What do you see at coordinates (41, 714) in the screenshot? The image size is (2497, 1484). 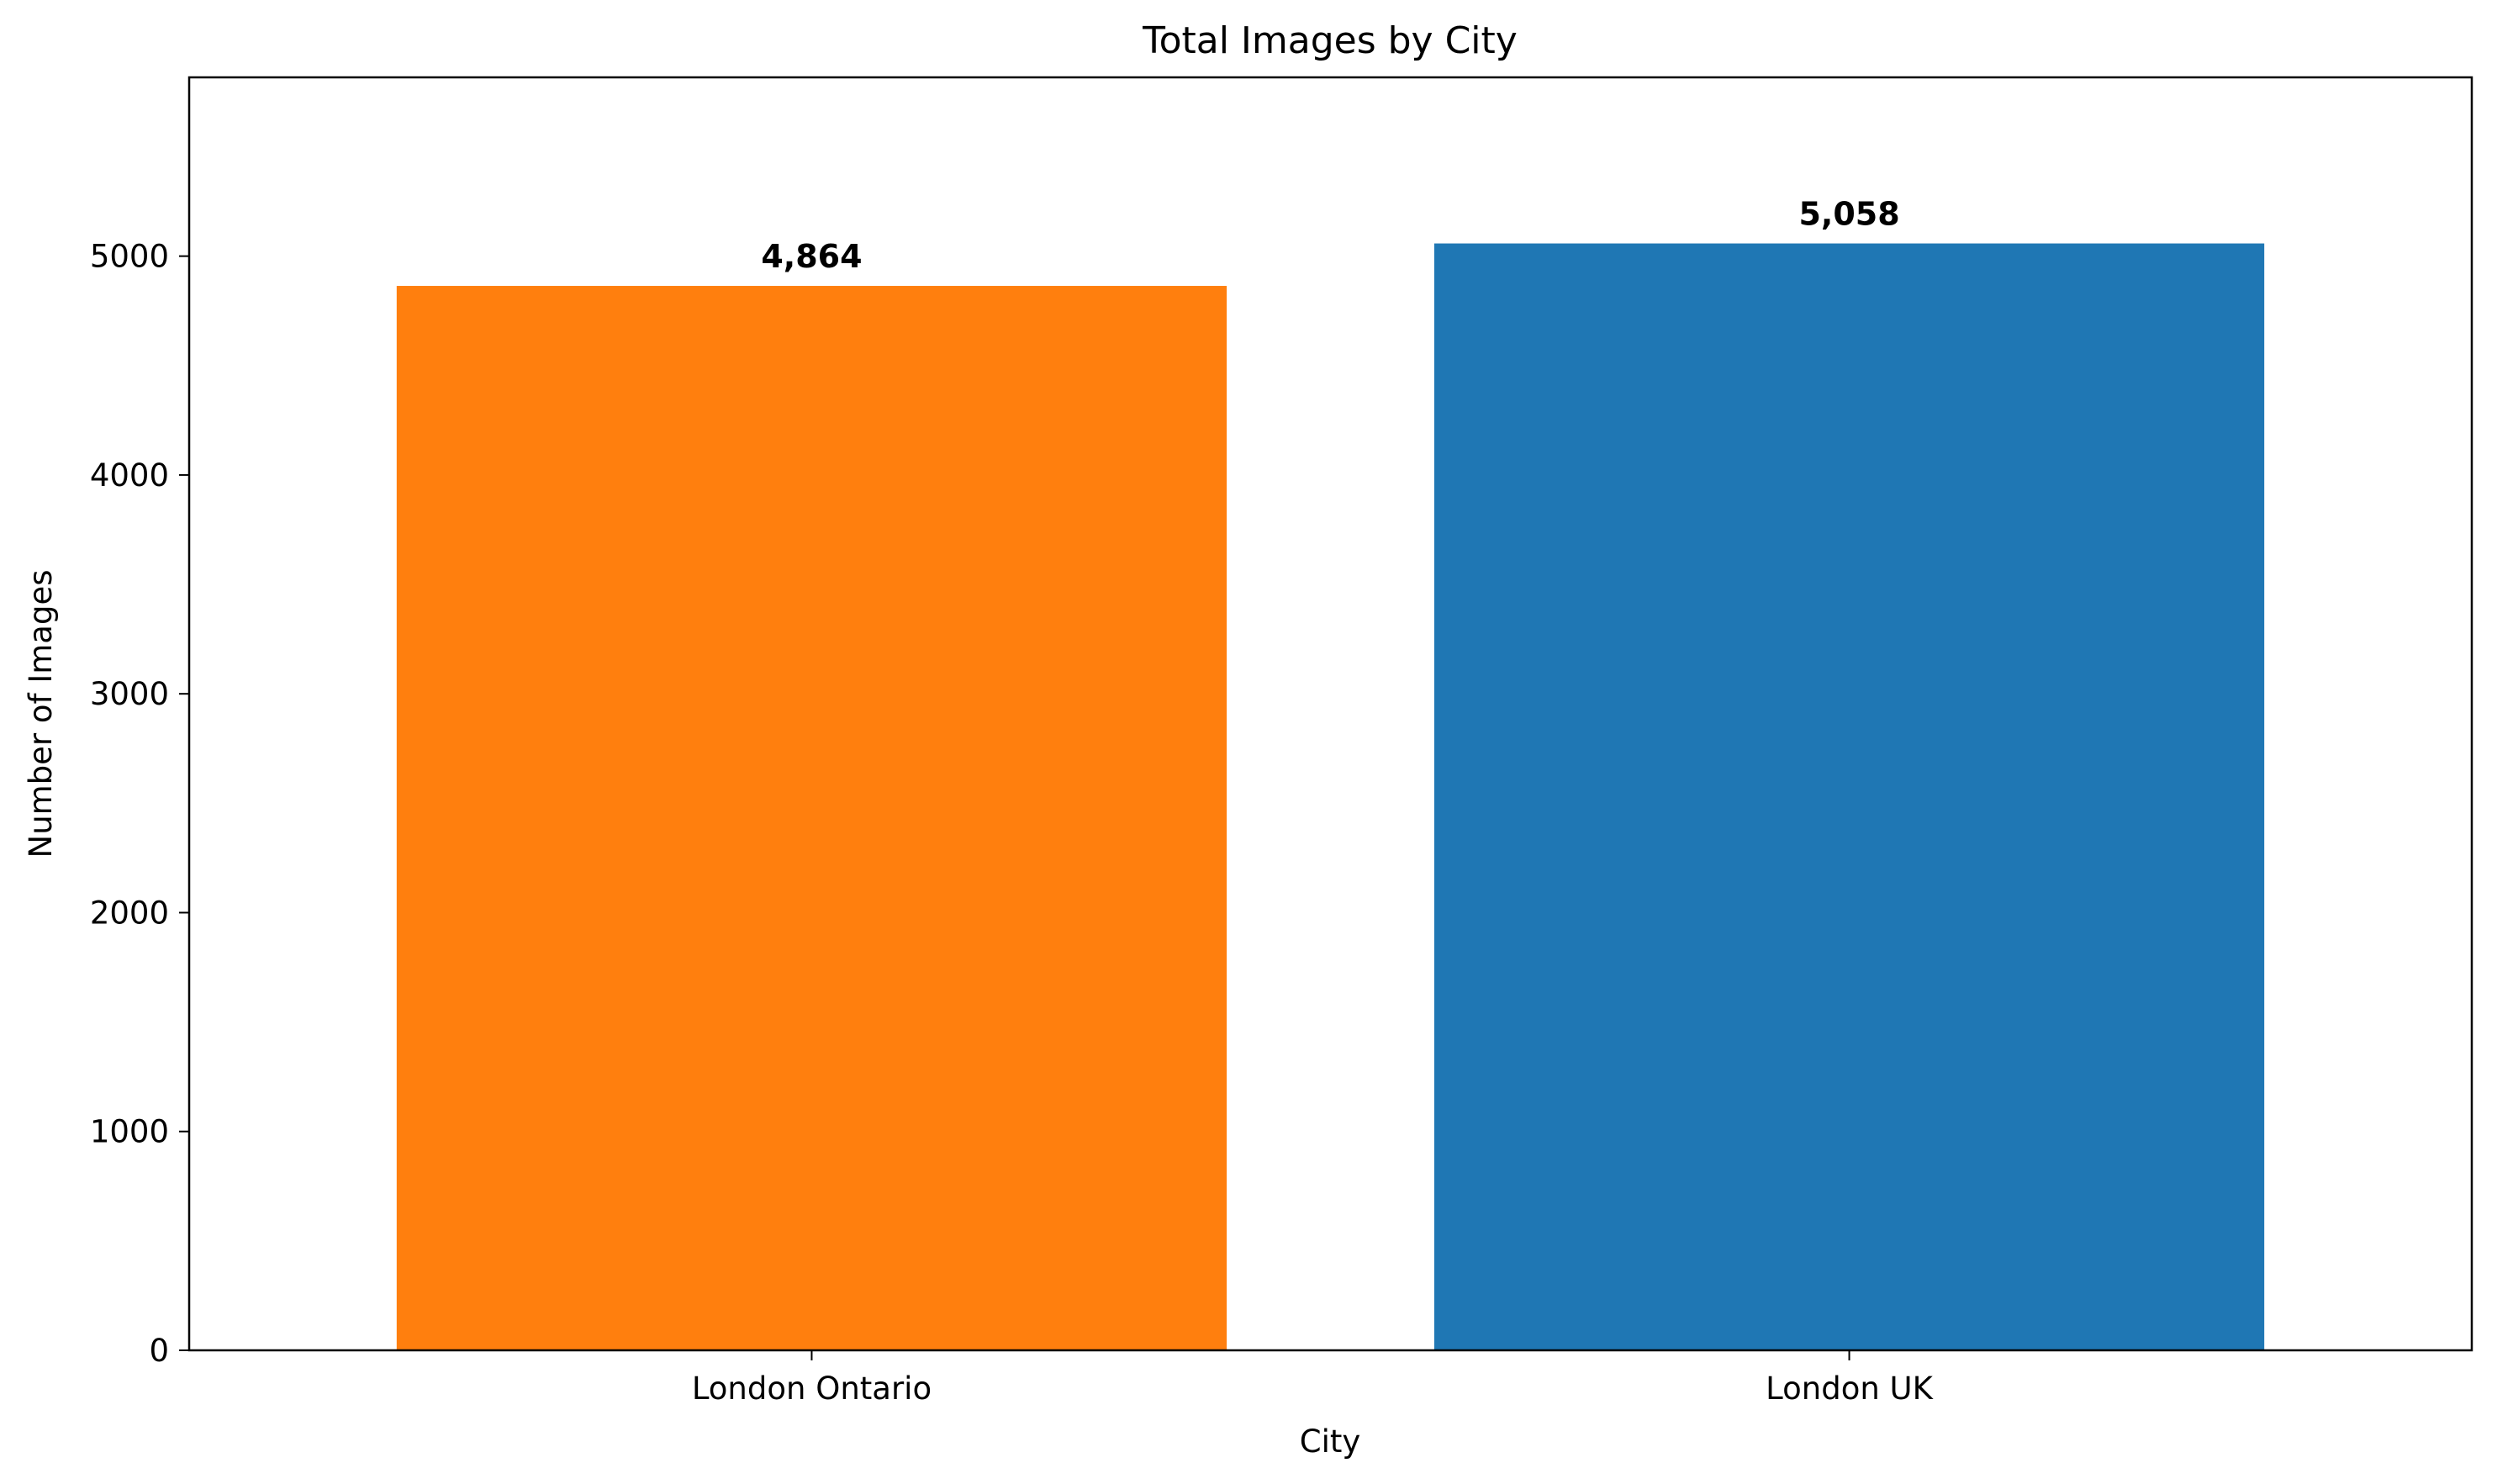 I see `y-axis-label: Number of Images` at bounding box center [41, 714].